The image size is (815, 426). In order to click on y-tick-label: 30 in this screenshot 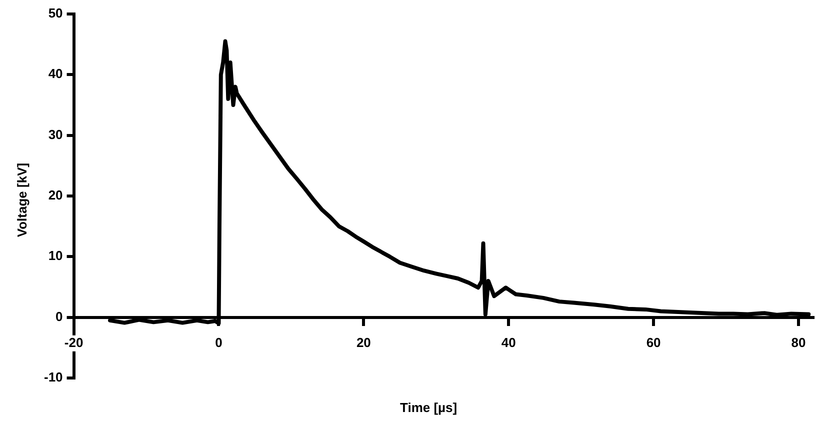, I will do `click(55, 134)`.